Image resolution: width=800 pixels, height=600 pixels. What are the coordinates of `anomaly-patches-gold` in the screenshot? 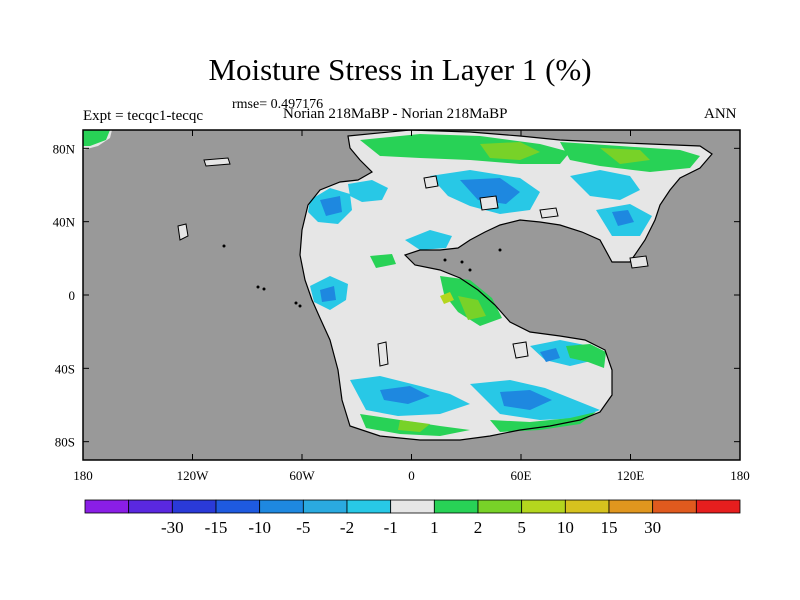 It's located at (447, 298).